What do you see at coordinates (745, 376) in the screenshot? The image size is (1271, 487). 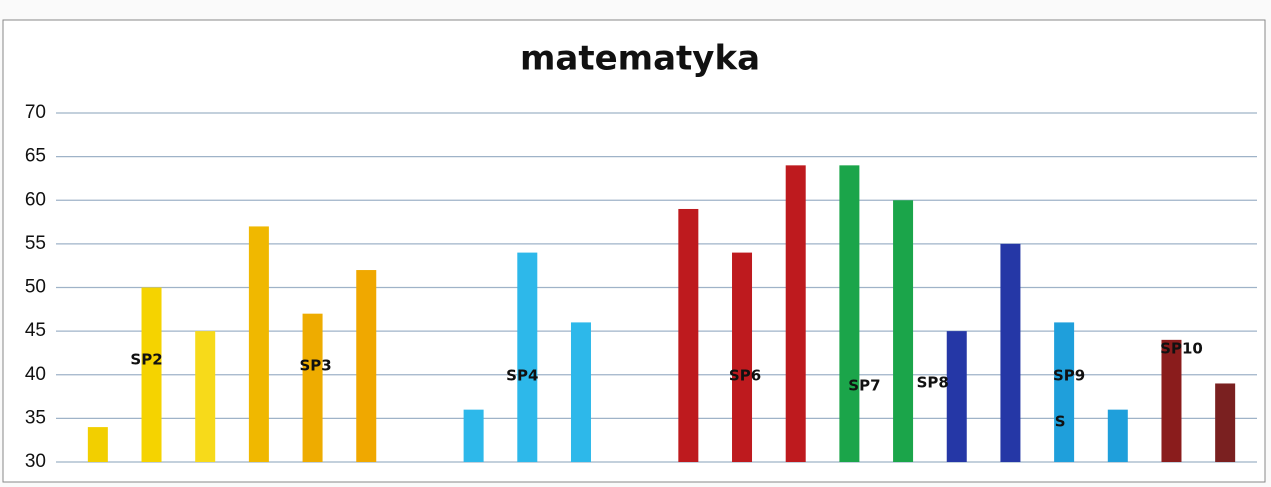 I see `bar-annotation: SP6` at bounding box center [745, 376].